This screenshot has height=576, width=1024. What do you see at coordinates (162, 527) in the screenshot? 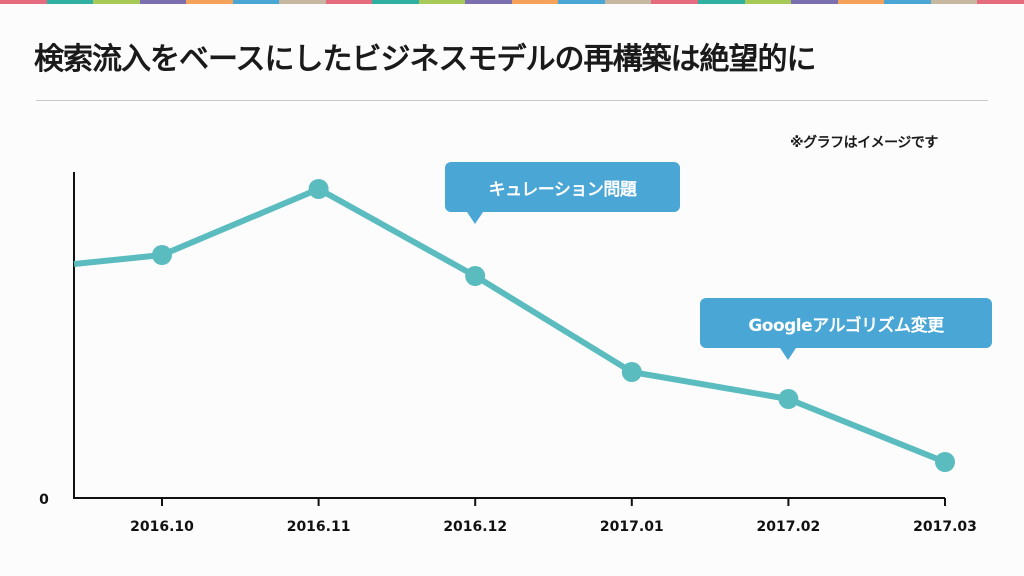
I see `x-tick-label: 2016.10` at bounding box center [162, 527].